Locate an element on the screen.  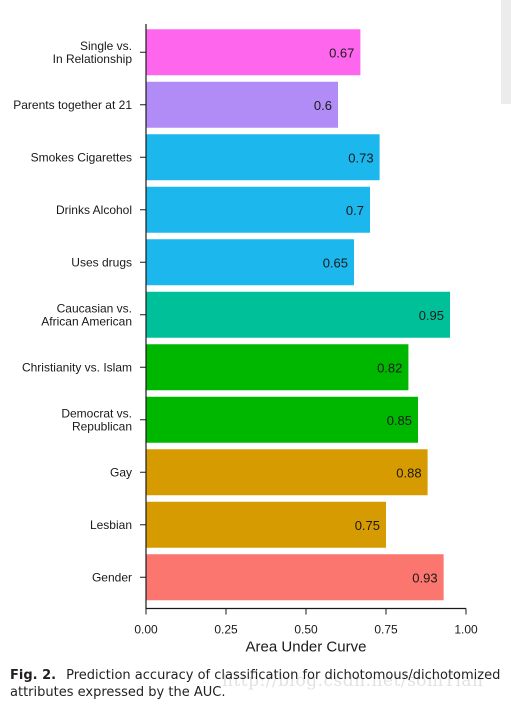
scrollbar-thumb is located at coordinates (506, 52).